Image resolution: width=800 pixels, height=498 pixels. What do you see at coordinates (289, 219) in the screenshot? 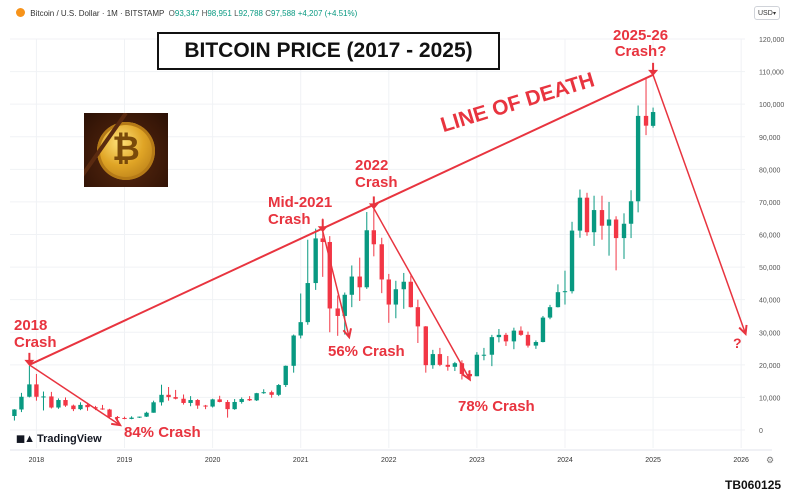
I see `annotation-2021-line2: Crash` at bounding box center [289, 219].